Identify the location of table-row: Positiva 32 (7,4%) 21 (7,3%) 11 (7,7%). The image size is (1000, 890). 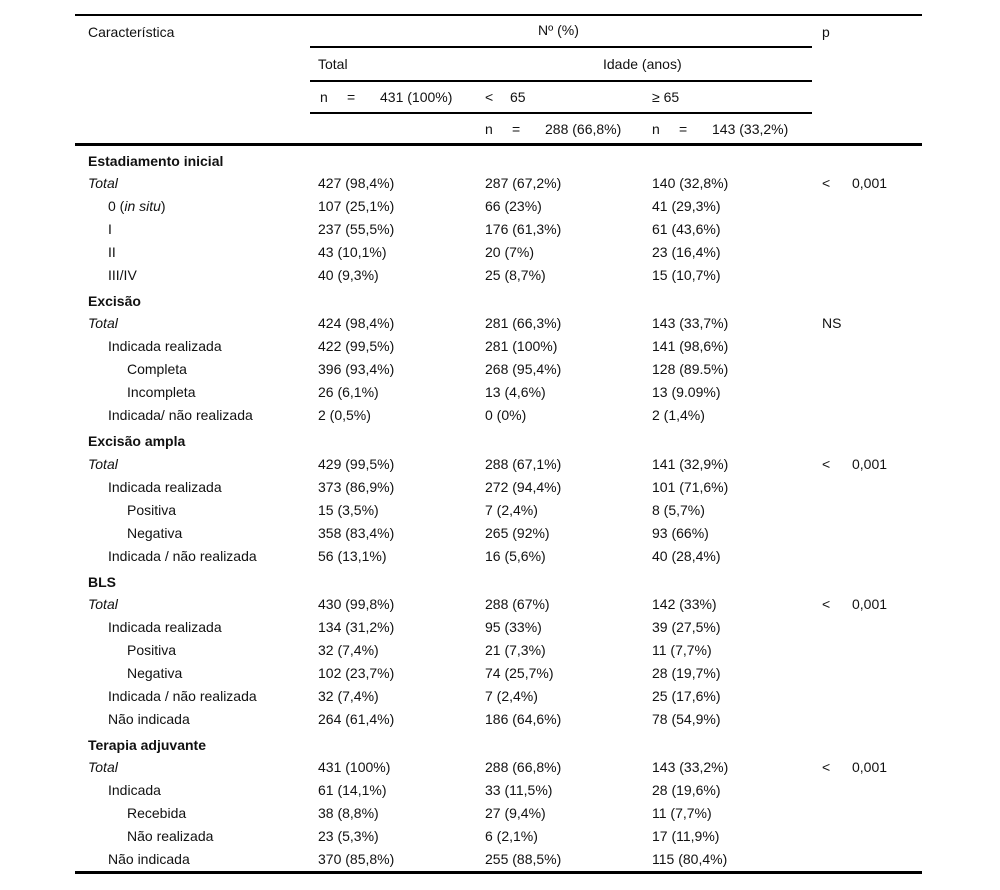
(500, 650).